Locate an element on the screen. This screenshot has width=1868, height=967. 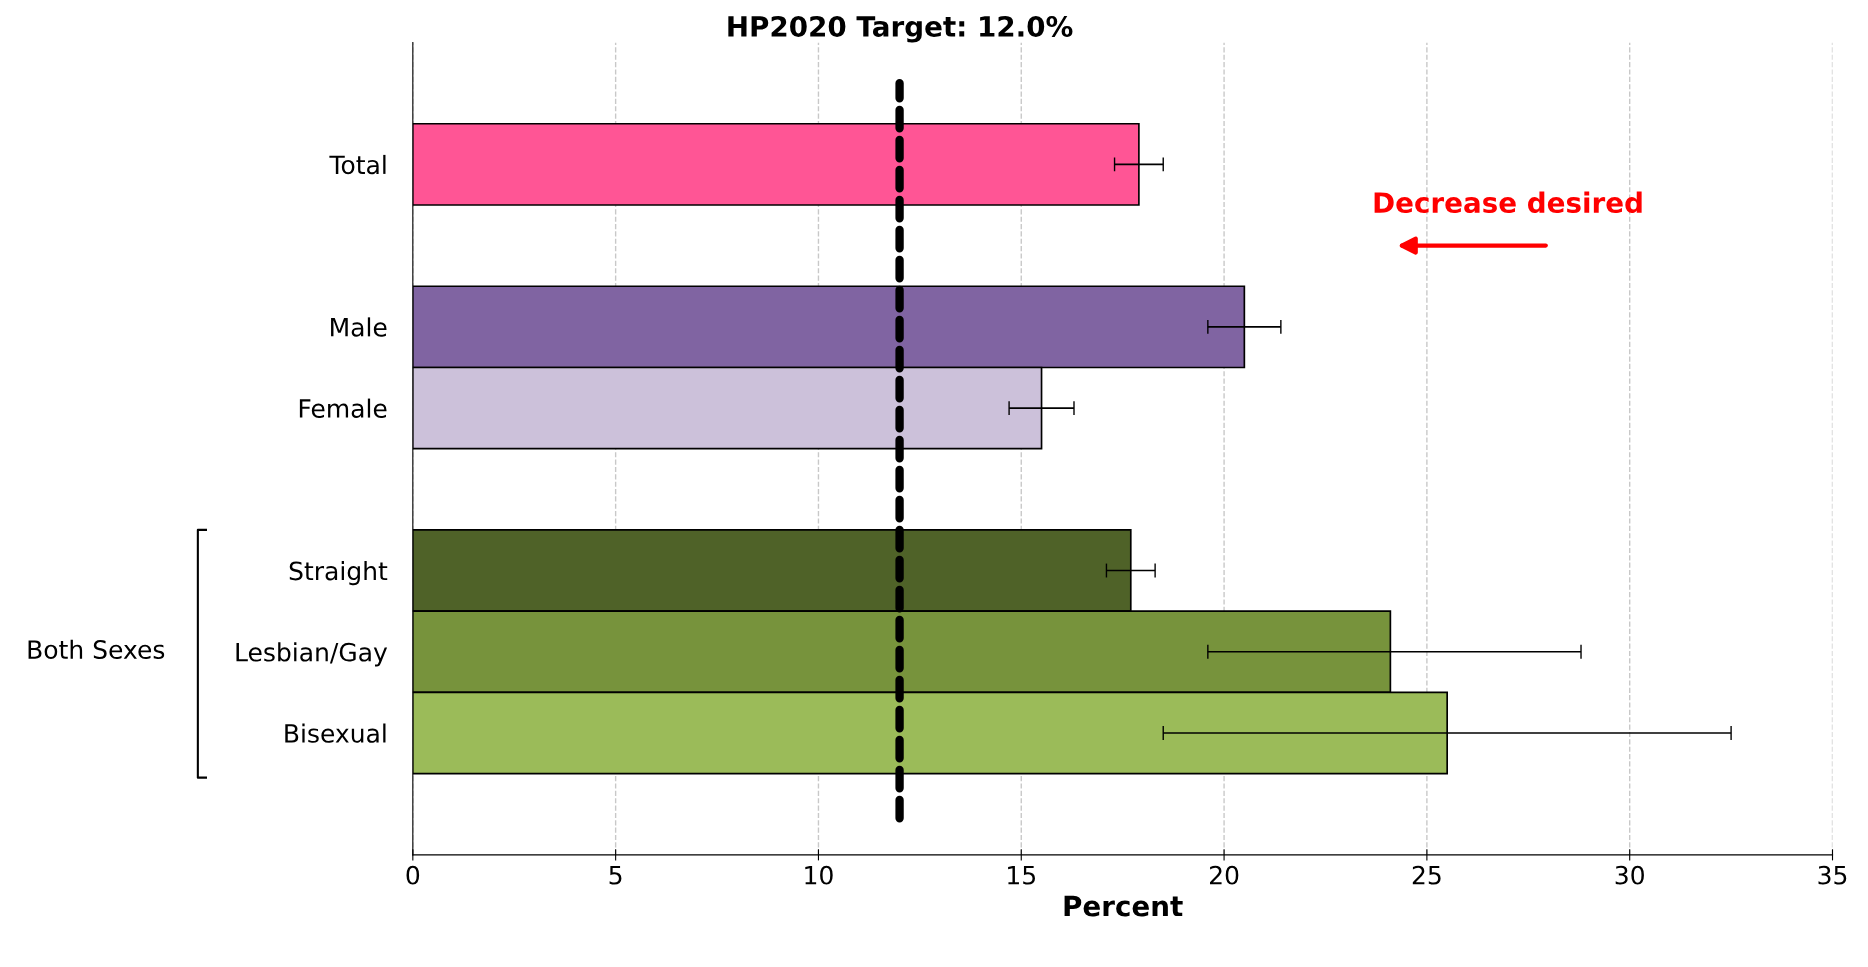
x-tick-label: 30 is located at coordinates (1629, 875).